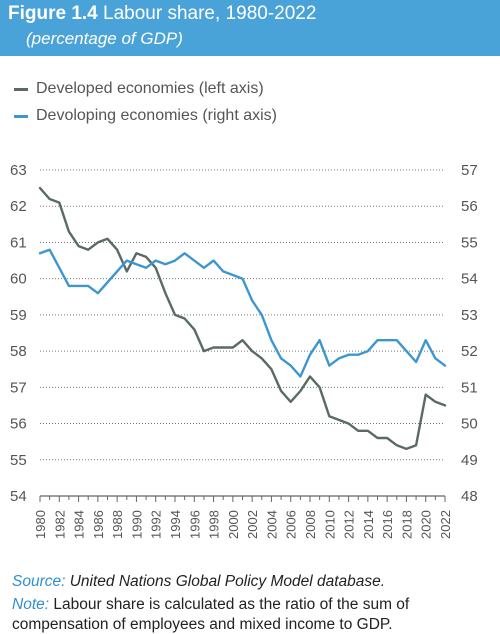 The height and width of the screenshot is (634, 500). Describe the element at coordinates (18, 279) in the screenshot. I see `y-left-tick-label: 60` at that location.